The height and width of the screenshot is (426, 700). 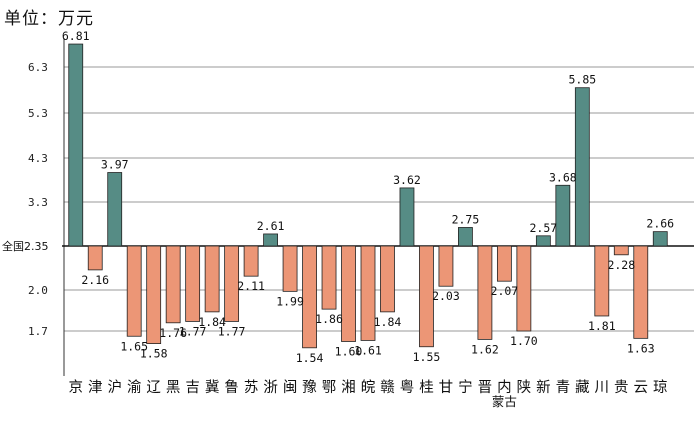 I want to click on bar-云, so click(x=641, y=292).